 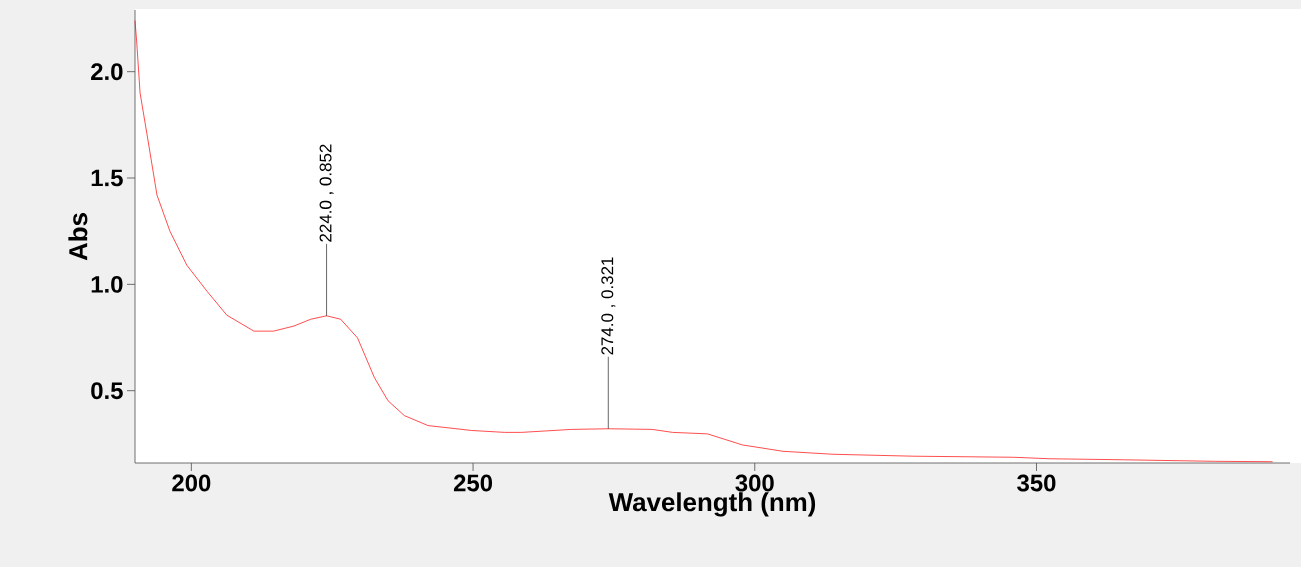 I want to click on x-tick-label: 300, so click(x=754, y=483).